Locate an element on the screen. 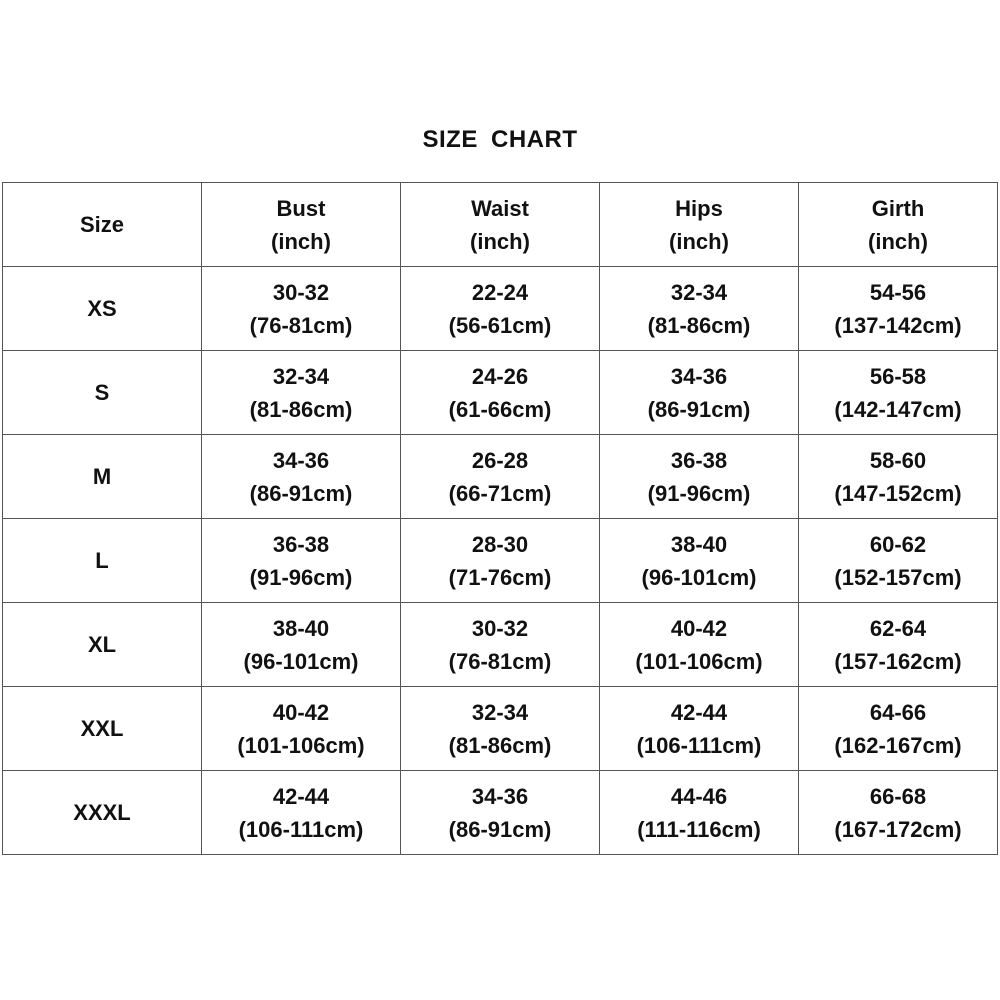 Image resolution: width=1000 pixels, height=1000 pixels. cm-value: (111-116cm) is located at coordinates (699, 829).